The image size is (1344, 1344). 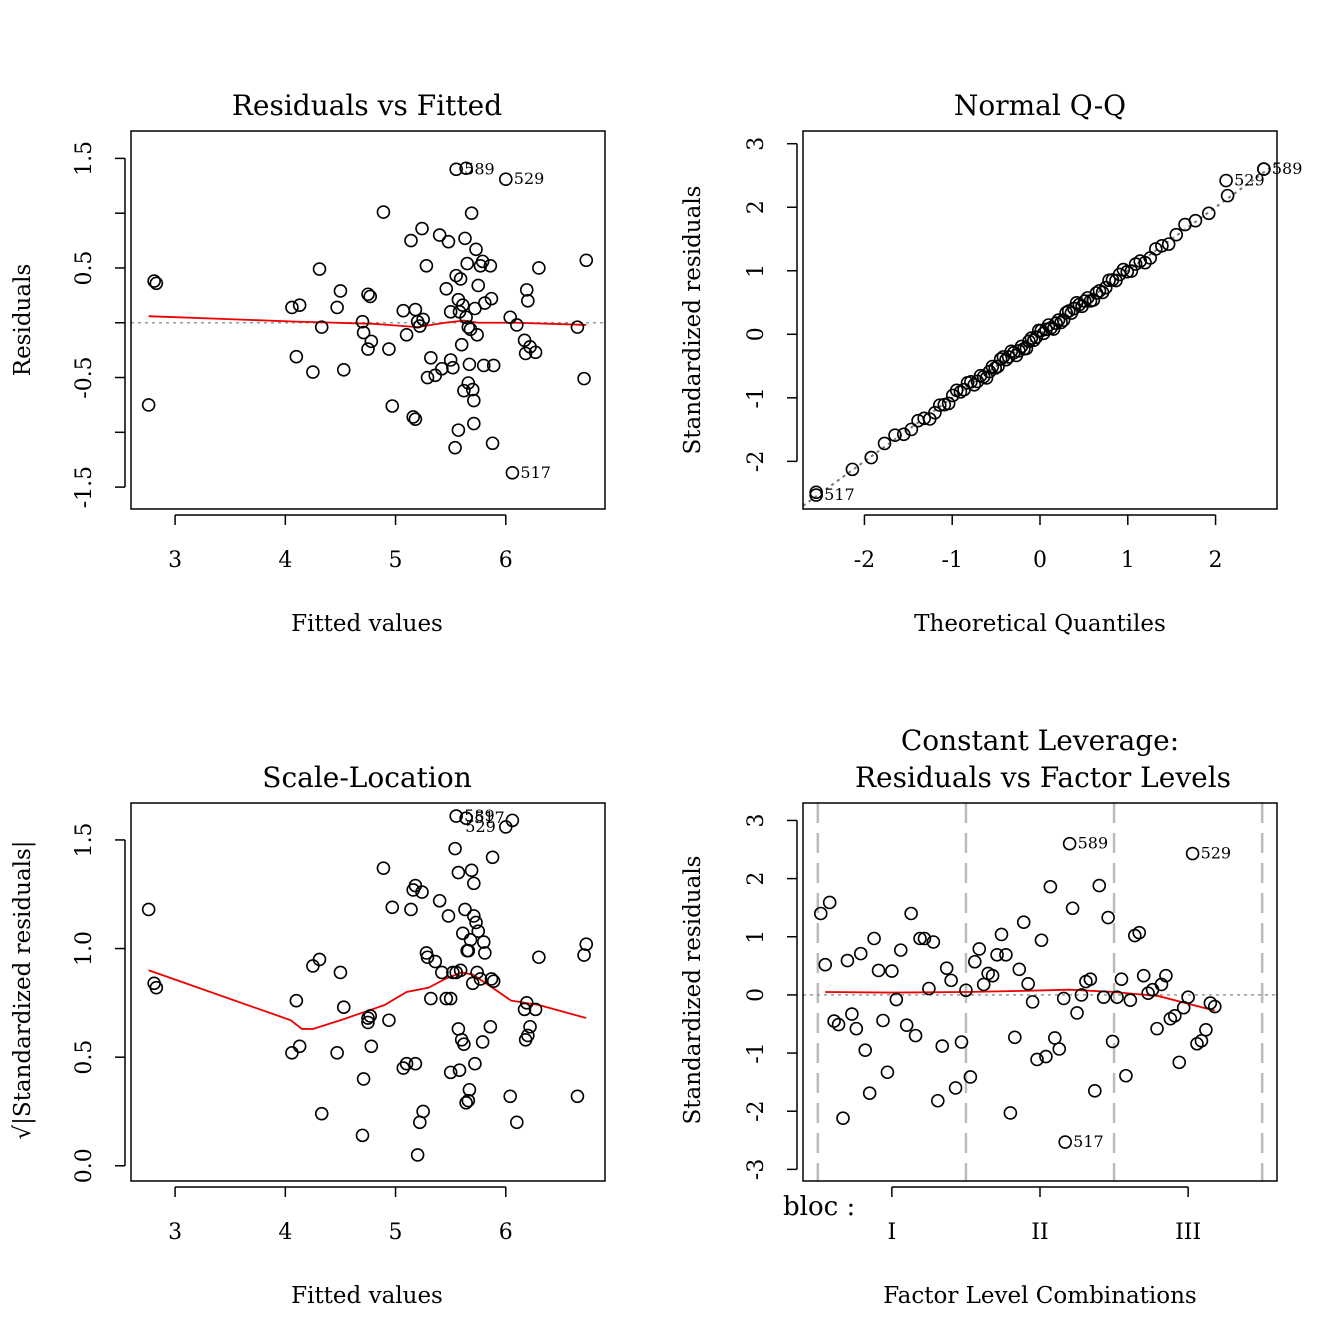 I want to click on y-tick-label: -1, so click(x=756, y=1052).